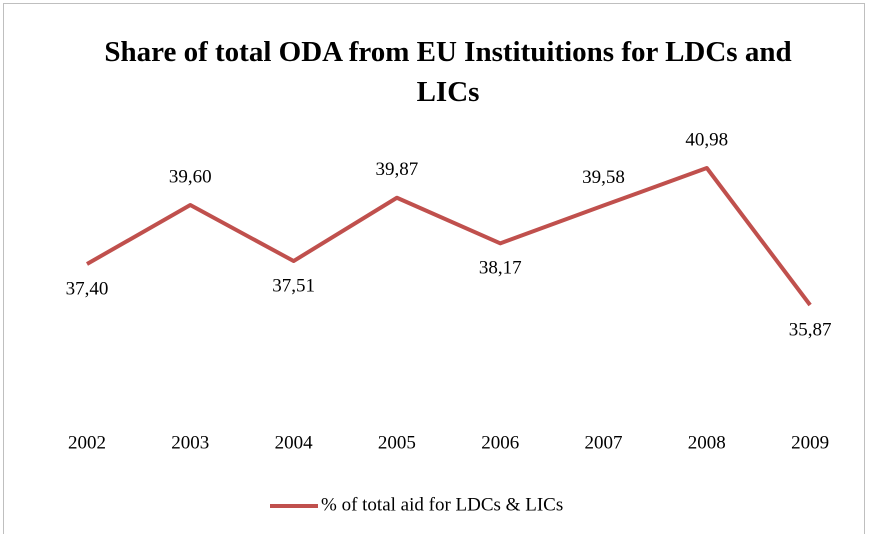 The image size is (878, 534). Describe the element at coordinates (810, 442) in the screenshot. I see `x-tick-label: 2009` at that location.